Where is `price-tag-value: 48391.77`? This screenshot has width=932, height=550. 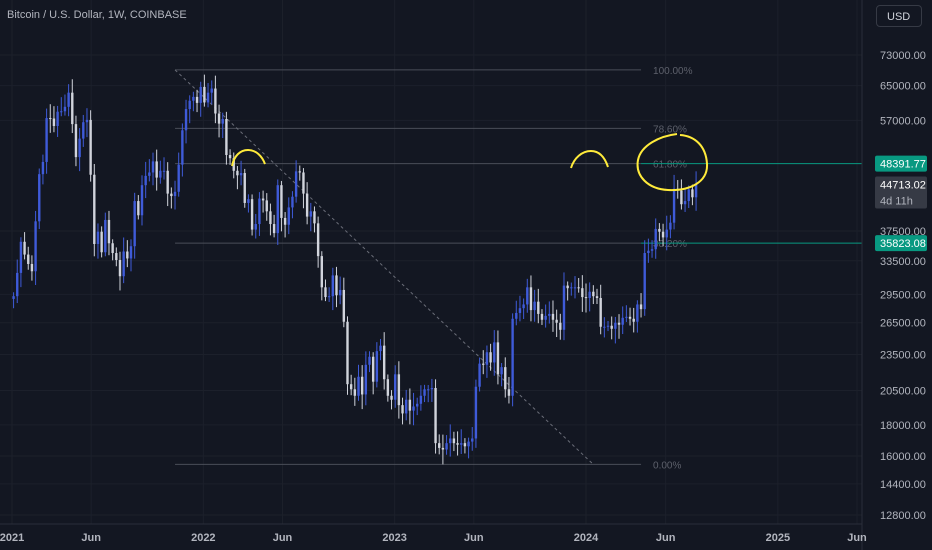
price-tag-value: 48391.77 is located at coordinates (903, 165).